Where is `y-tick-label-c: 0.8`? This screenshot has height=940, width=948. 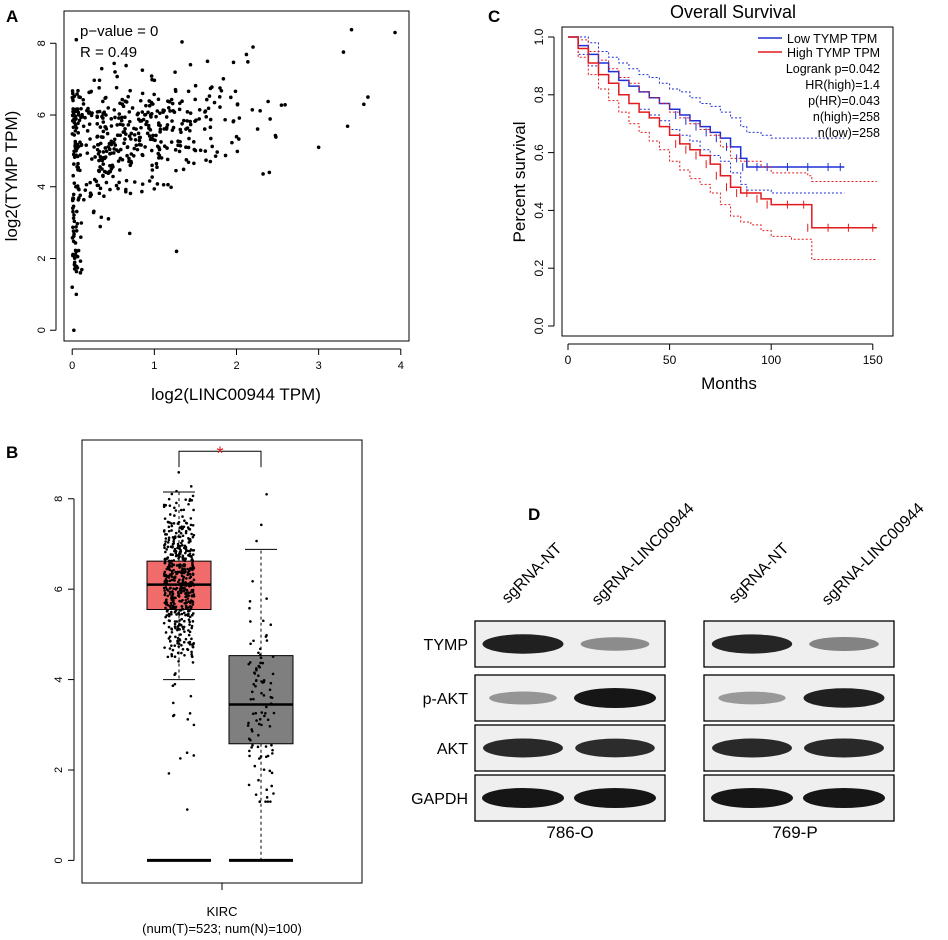
y-tick-label-c: 0.8 is located at coordinates (539, 94).